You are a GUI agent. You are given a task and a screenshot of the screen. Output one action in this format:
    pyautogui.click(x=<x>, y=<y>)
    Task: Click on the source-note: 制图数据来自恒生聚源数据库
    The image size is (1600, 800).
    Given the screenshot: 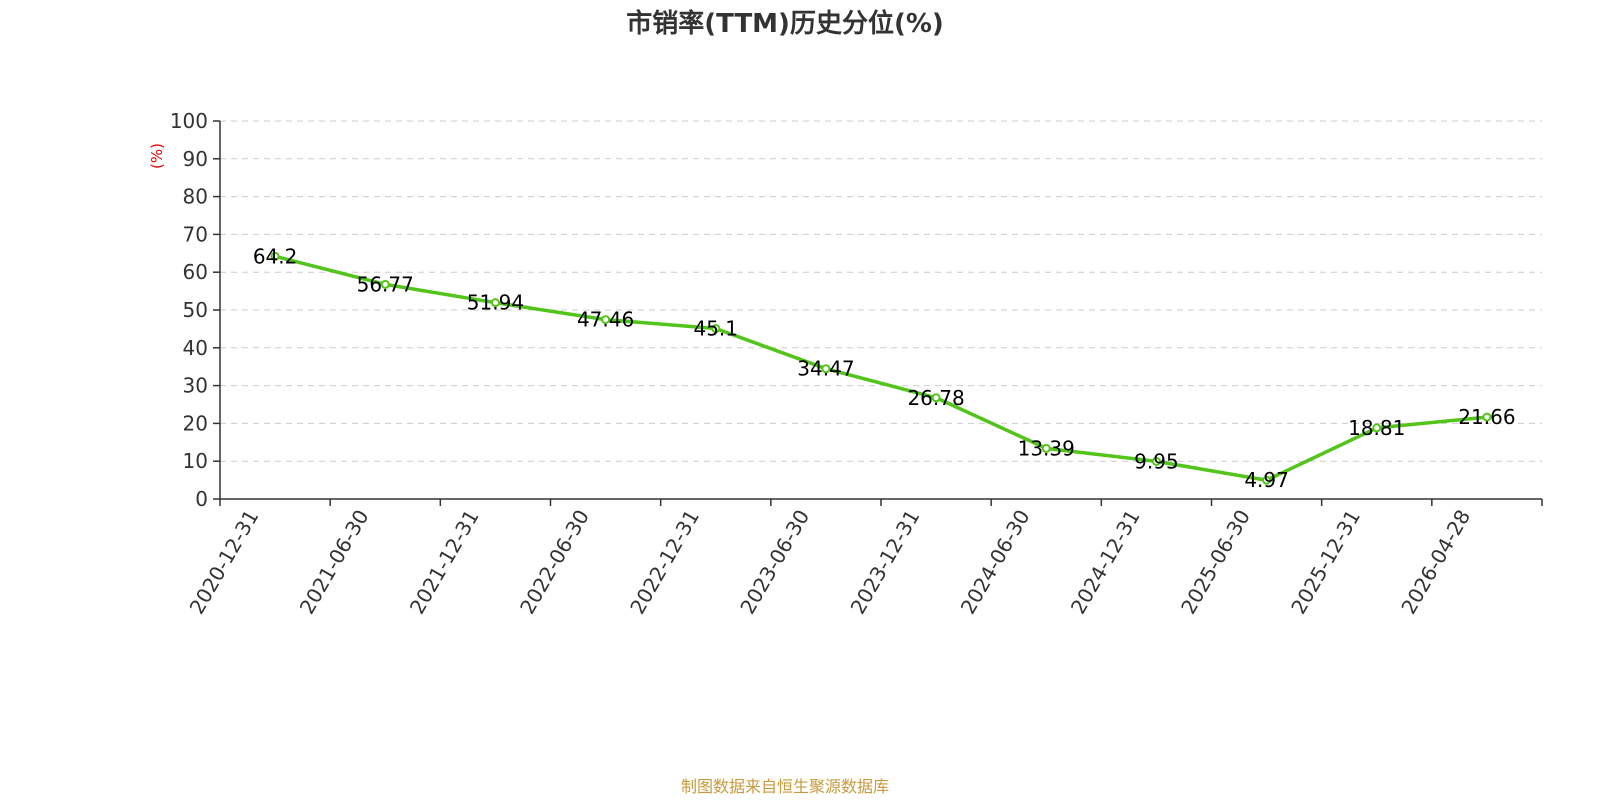 What is the action you would take?
    pyautogui.click(x=785, y=786)
    